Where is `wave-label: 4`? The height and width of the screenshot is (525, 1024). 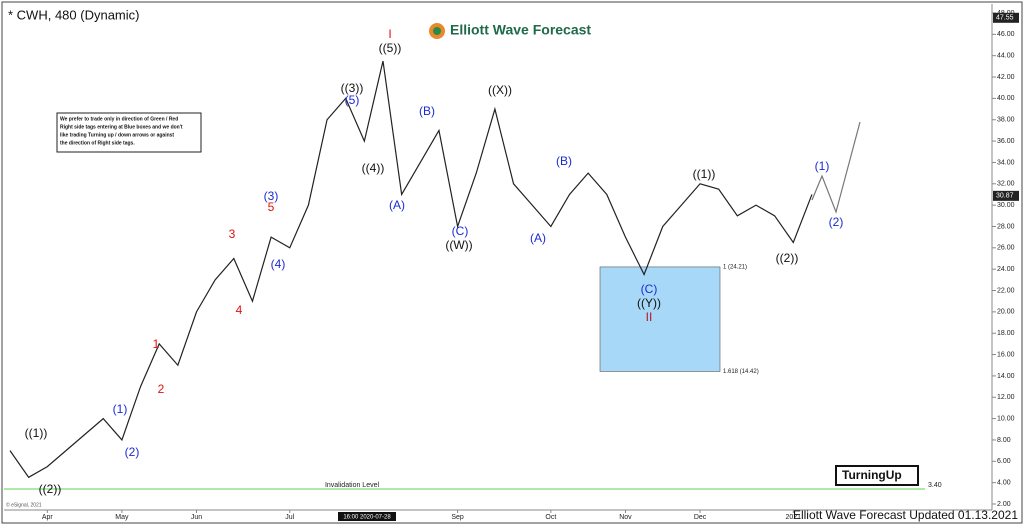
wave-label: 4 is located at coordinates (239, 310).